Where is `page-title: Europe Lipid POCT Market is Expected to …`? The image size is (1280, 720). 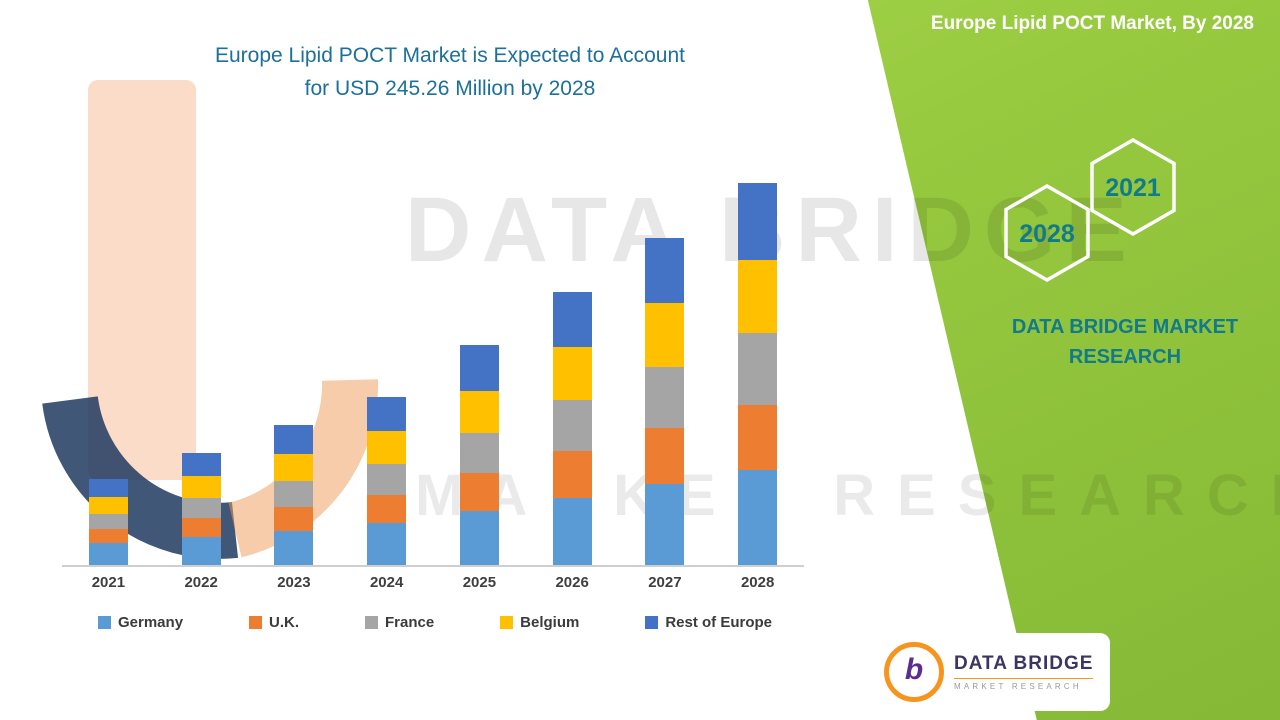
page-title: Europe Lipid POCT Market is Expected to … is located at coordinates (450, 72).